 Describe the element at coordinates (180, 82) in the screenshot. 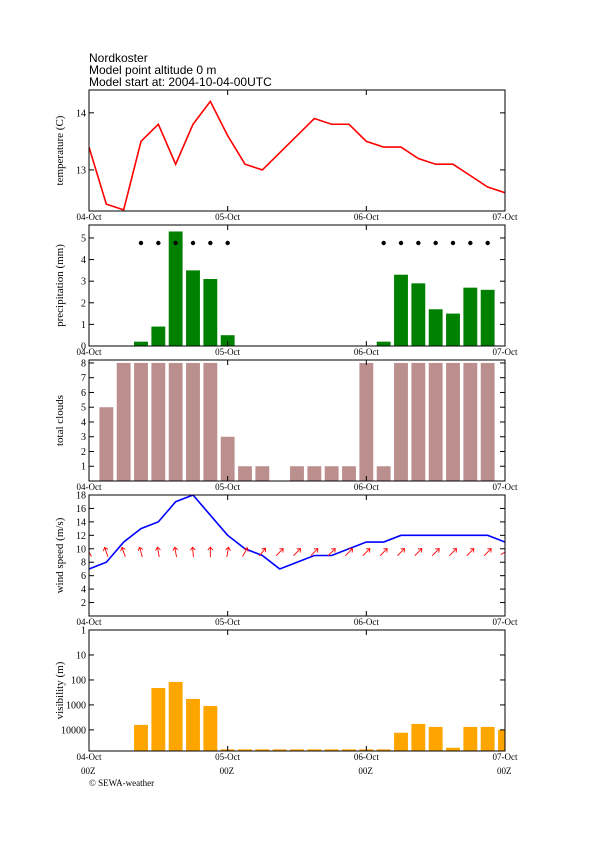

I see `model-start: Model start at: 2004-10-04-00UTC` at that location.